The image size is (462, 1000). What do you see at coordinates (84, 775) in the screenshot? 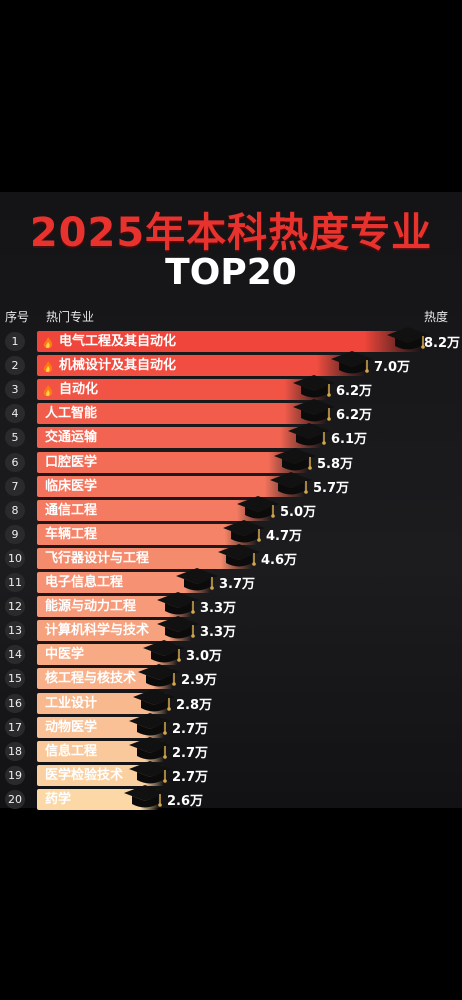
I see `category-label: 医学检验技术` at bounding box center [84, 775].